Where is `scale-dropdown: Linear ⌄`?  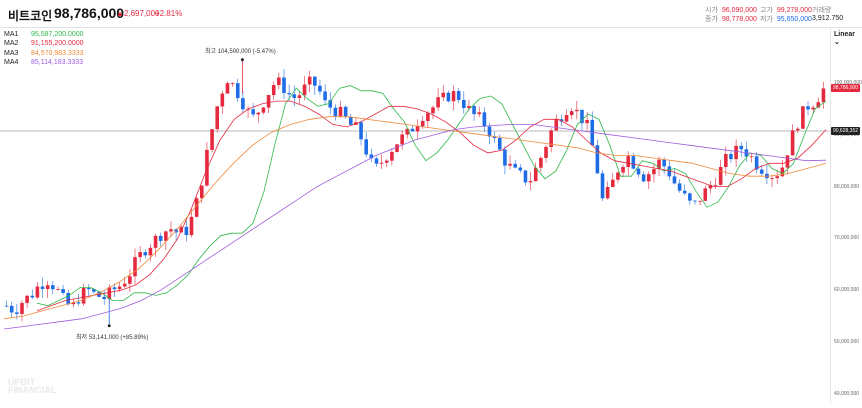 scale-dropdown: Linear ⌄ is located at coordinates (848, 38).